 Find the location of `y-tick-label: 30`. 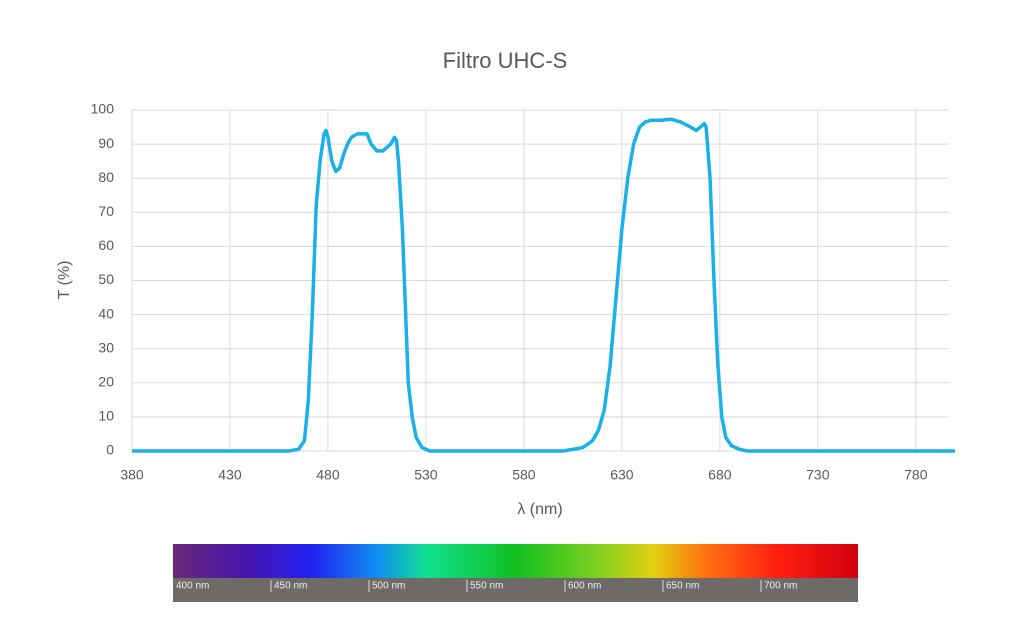

y-tick-label: 30 is located at coordinates (106, 347).